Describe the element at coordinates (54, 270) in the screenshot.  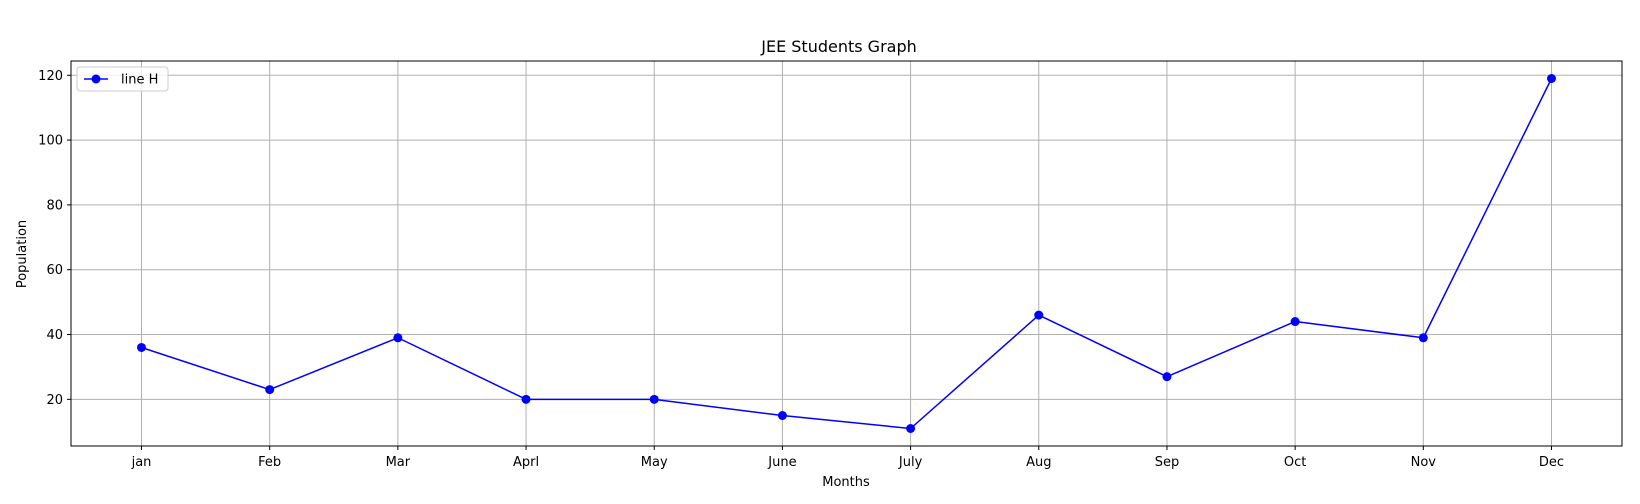
I see `y-tick-label: 60` at that location.